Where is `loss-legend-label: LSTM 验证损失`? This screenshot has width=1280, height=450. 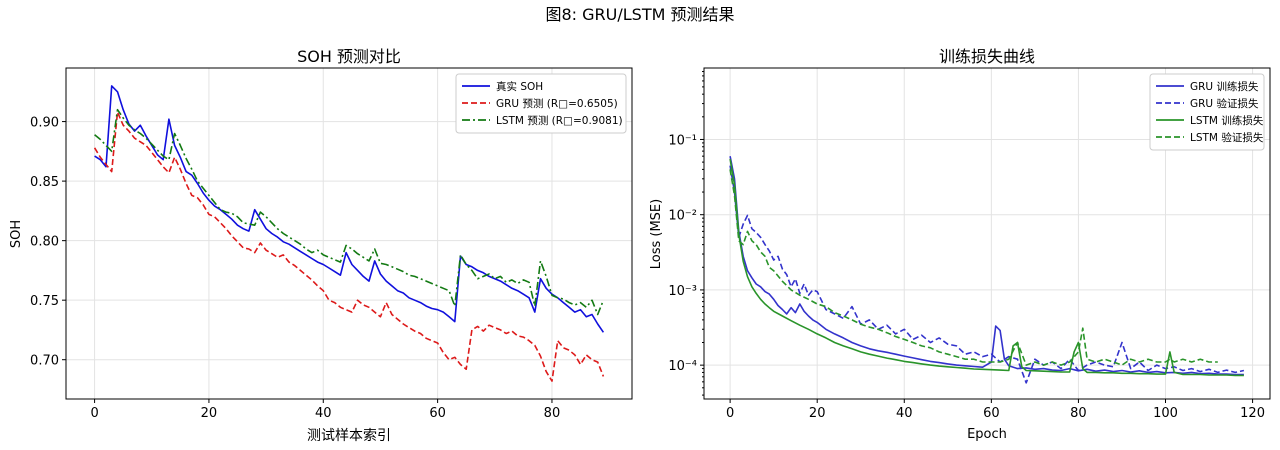
loss-legend-label: LSTM 验证损失 is located at coordinates (1227, 137).